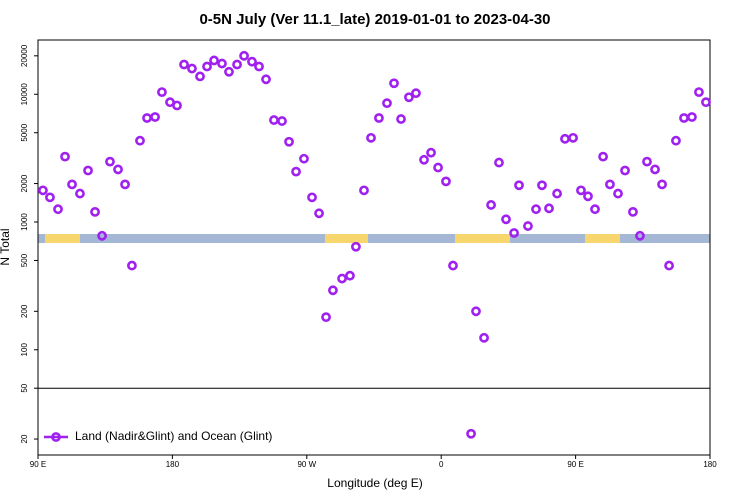 The image size is (750, 500). What do you see at coordinates (56, 437) in the screenshot?
I see `legend-marker` at bounding box center [56, 437].